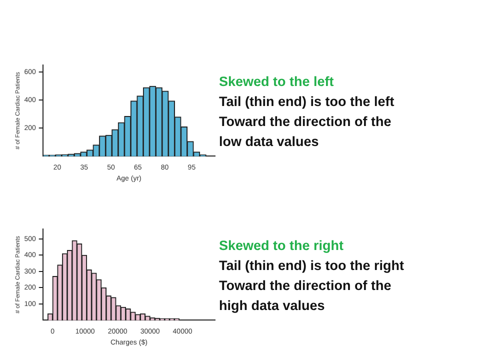 This screenshot has width=480, height=360. What do you see at coordinates (311, 266) in the screenshot?
I see `text: Tail (thin end) is too the right` at bounding box center [311, 266].